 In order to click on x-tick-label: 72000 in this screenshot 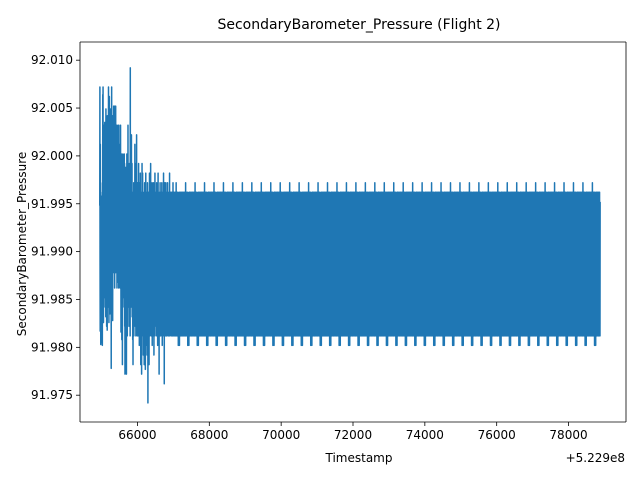, I will do `click(353, 435)`.